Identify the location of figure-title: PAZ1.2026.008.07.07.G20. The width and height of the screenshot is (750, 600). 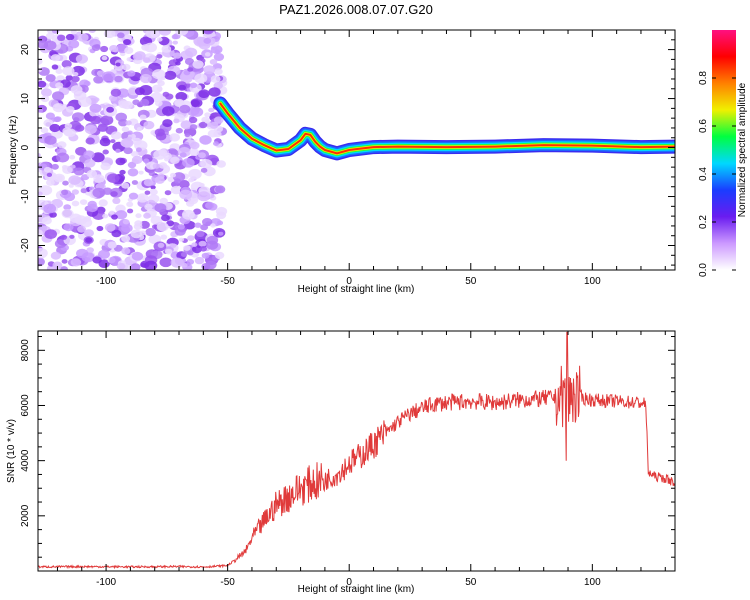
(356, 9).